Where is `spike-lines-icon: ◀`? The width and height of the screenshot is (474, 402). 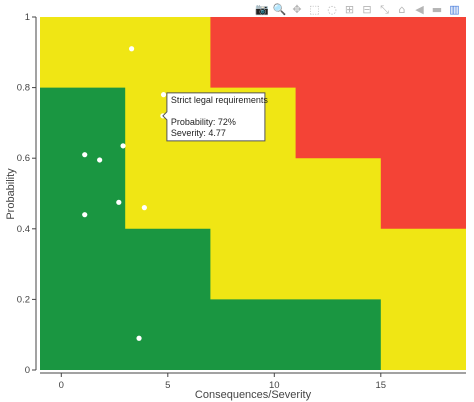
spike-lines-icon: ◀ is located at coordinates (419, 9).